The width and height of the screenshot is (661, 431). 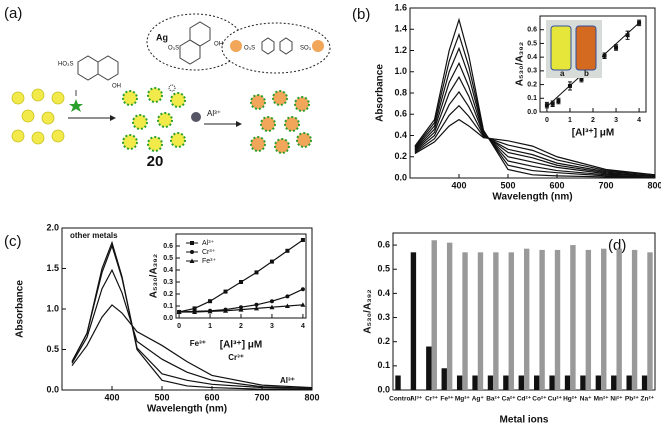 I want to click on y-tick-label: 1.5, so click(x=52, y=268).